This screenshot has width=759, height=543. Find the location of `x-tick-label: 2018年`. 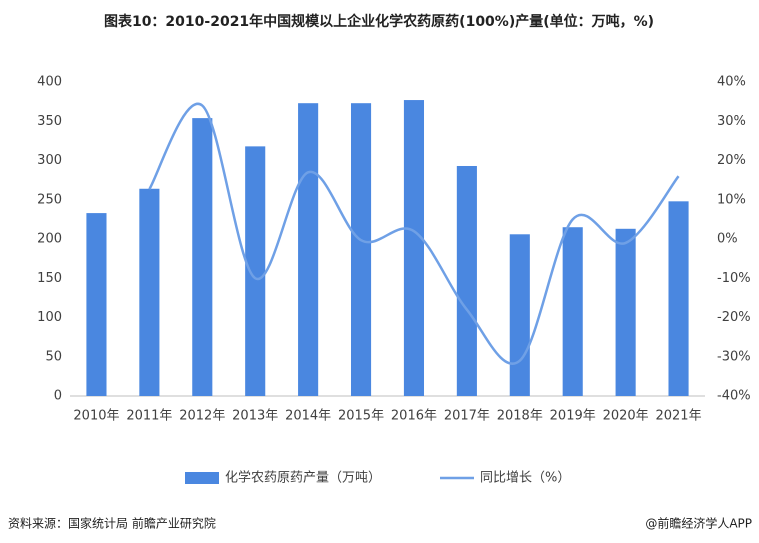

x-tick-label: 2018年 is located at coordinates (520, 416).